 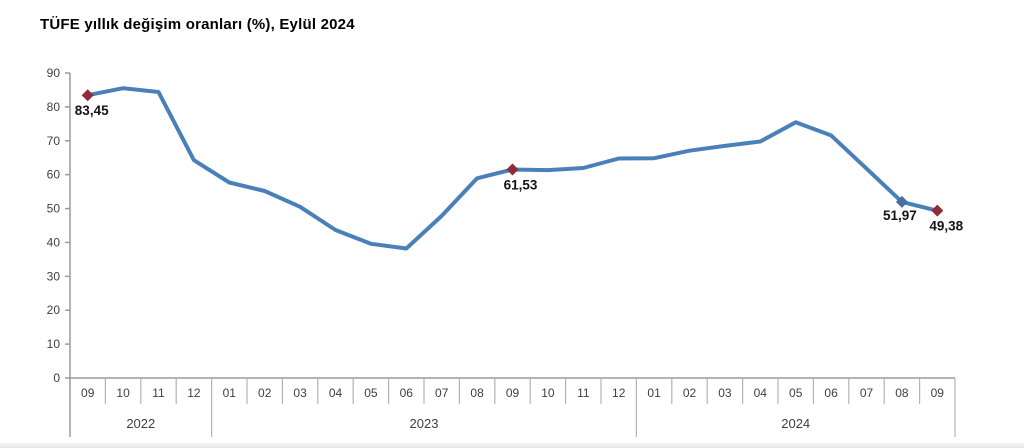 I want to click on y-tick-label: 70, so click(x=54, y=141).